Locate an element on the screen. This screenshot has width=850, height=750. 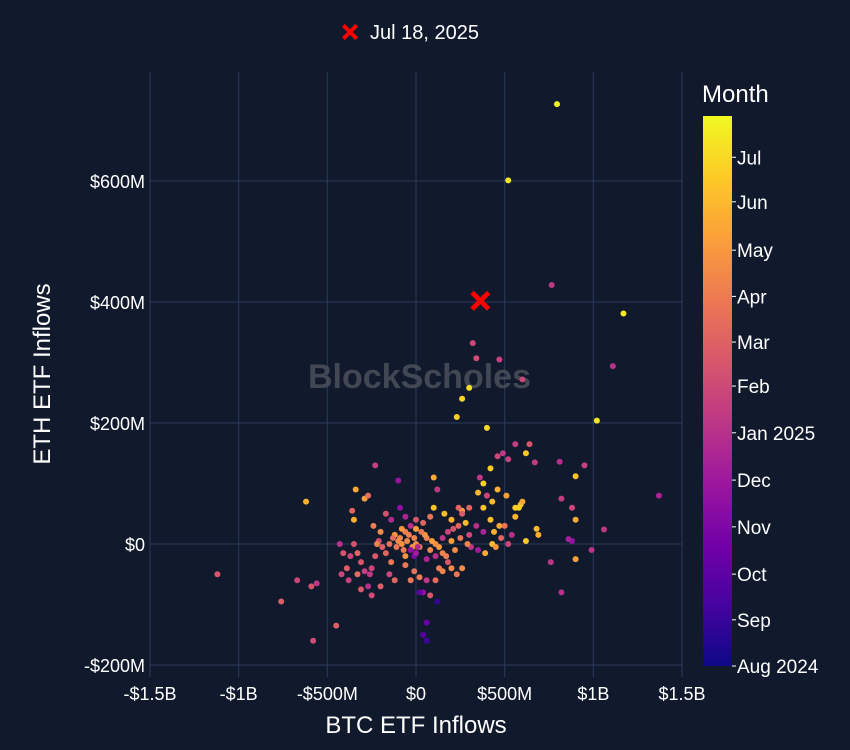
colorbar-tick-label: Sep is located at coordinates (754, 621).